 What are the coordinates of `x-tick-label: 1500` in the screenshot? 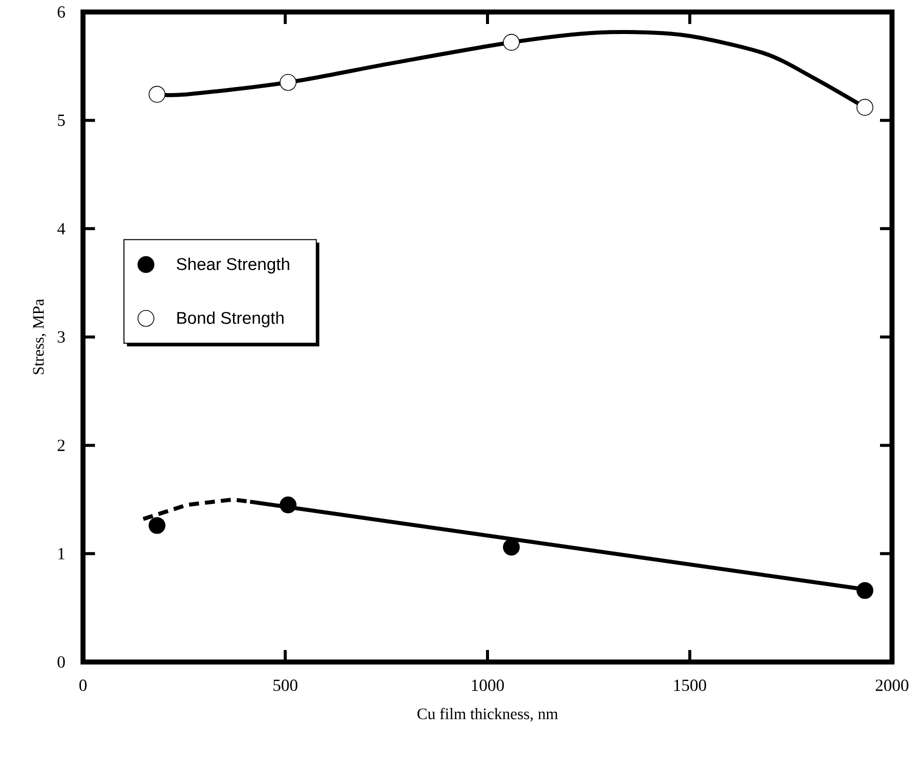 It's located at (690, 686).